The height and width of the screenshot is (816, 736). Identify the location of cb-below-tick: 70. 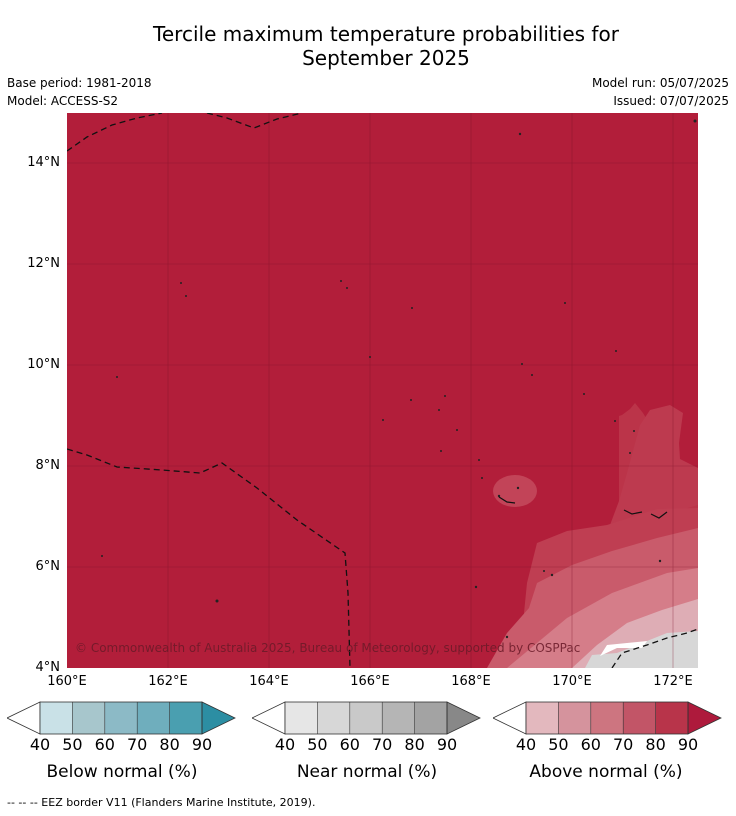
(137, 744).